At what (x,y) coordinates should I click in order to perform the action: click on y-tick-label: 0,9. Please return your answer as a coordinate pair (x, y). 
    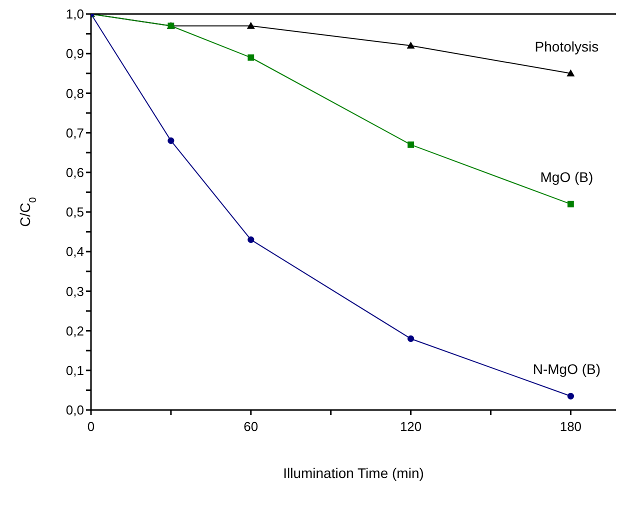
    Looking at the image, I should click on (75, 54).